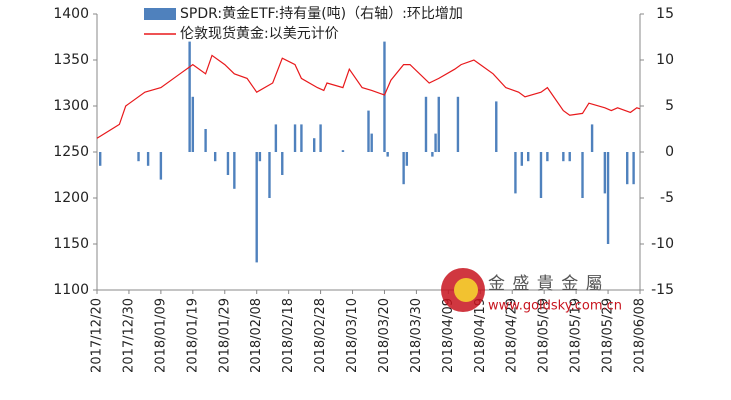 The width and height of the screenshot is (731, 400). I want to click on y2-tick-label: 0, so click(669, 152).